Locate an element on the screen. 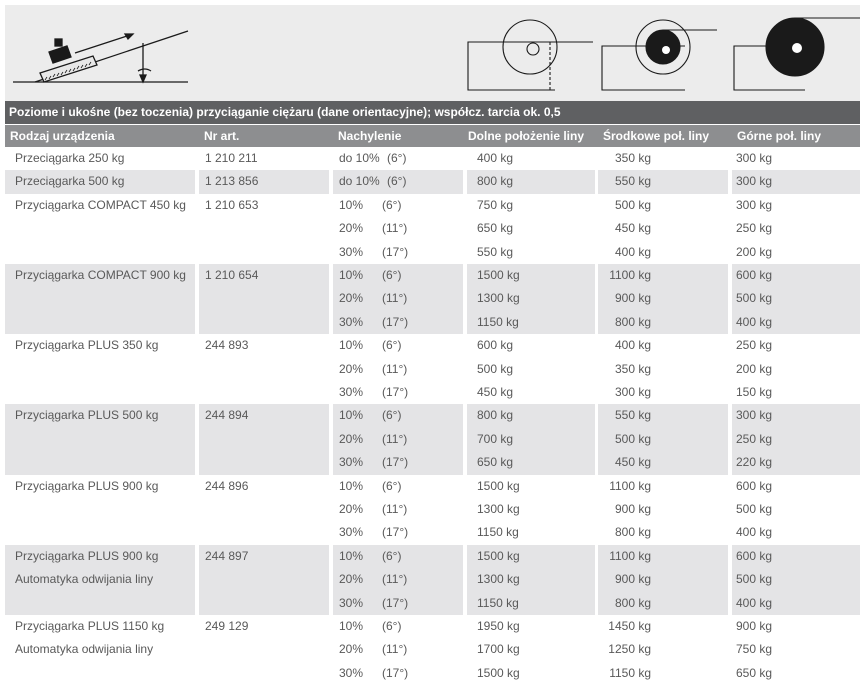  article-number: 1 210 653 is located at coordinates (232, 204).